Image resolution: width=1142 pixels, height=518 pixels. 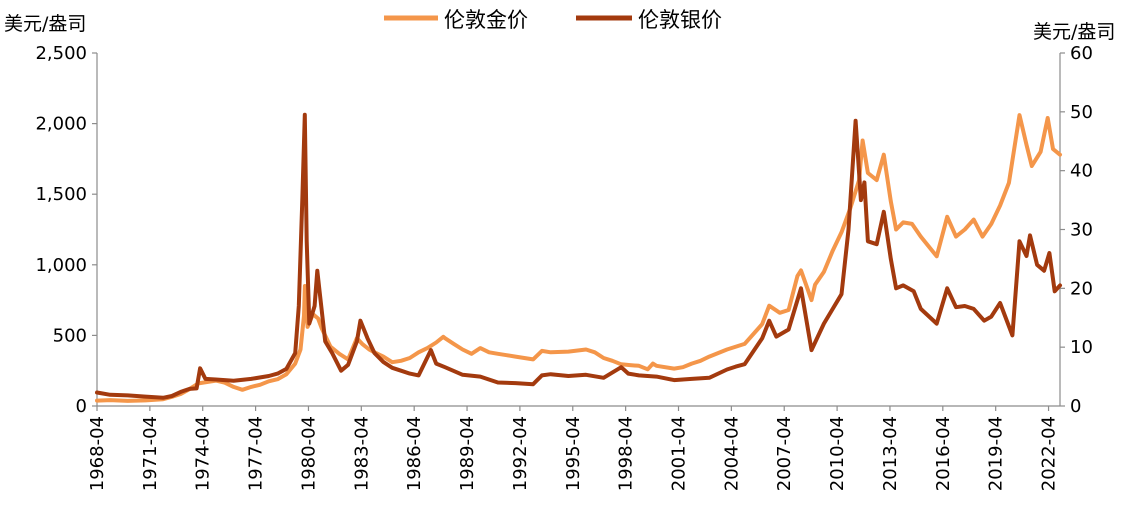 What do you see at coordinates (1081, 230) in the screenshot?
I see `right-tick-label: 30` at bounding box center [1081, 230].